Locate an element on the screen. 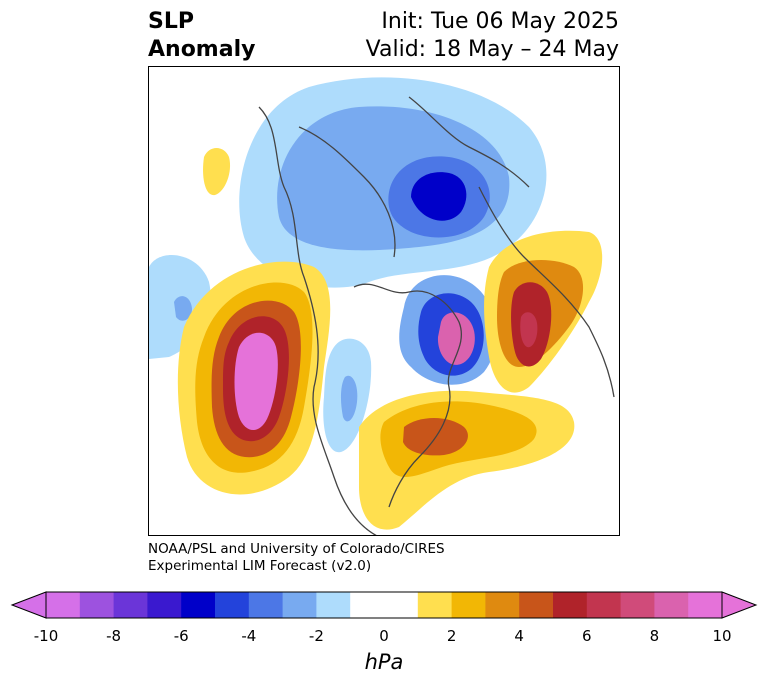  colorbar-tick-label: -2 is located at coordinates (316, 636).